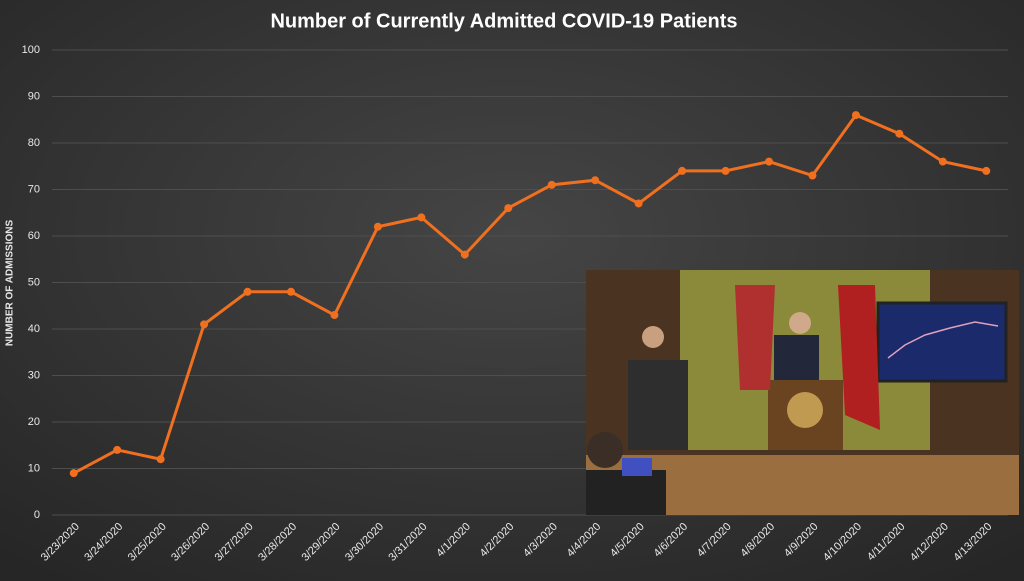 The height and width of the screenshot is (581, 1024). Describe the element at coordinates (34, 236) in the screenshot. I see `y-tick-label: 60` at that location.